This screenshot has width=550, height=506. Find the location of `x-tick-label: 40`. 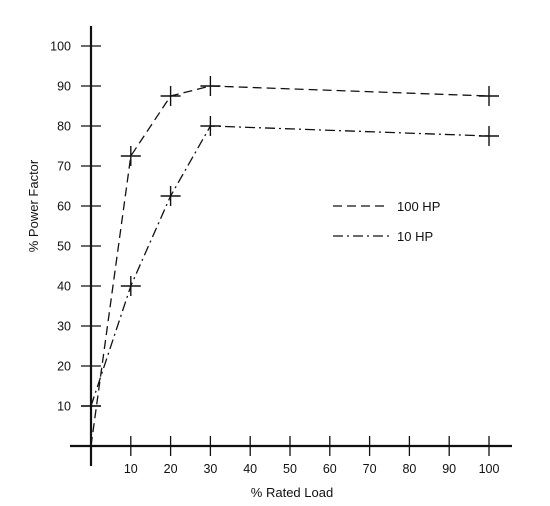

x-tick-label: 40 is located at coordinates (250, 469).